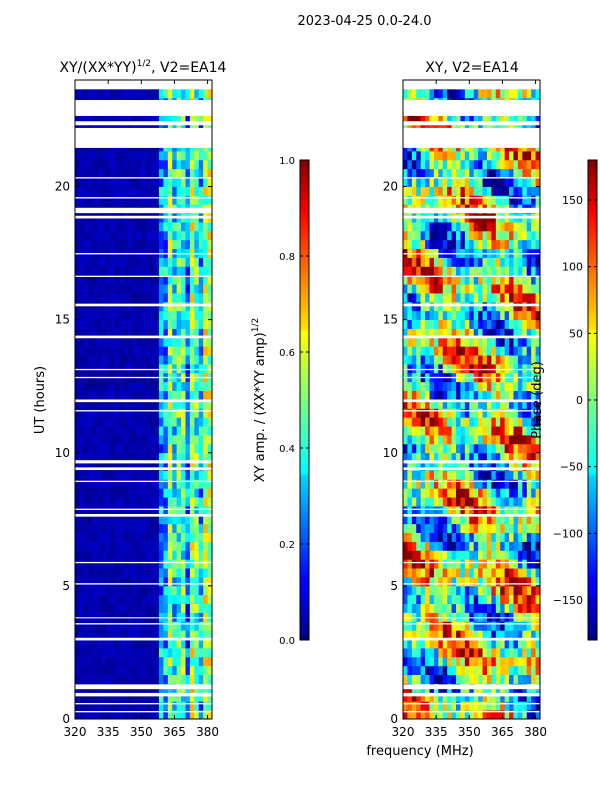 This screenshot has height=800, width=600. What do you see at coordinates (287, 545) in the screenshot?
I see `colorbar-tick-label: 0.2` at bounding box center [287, 545].